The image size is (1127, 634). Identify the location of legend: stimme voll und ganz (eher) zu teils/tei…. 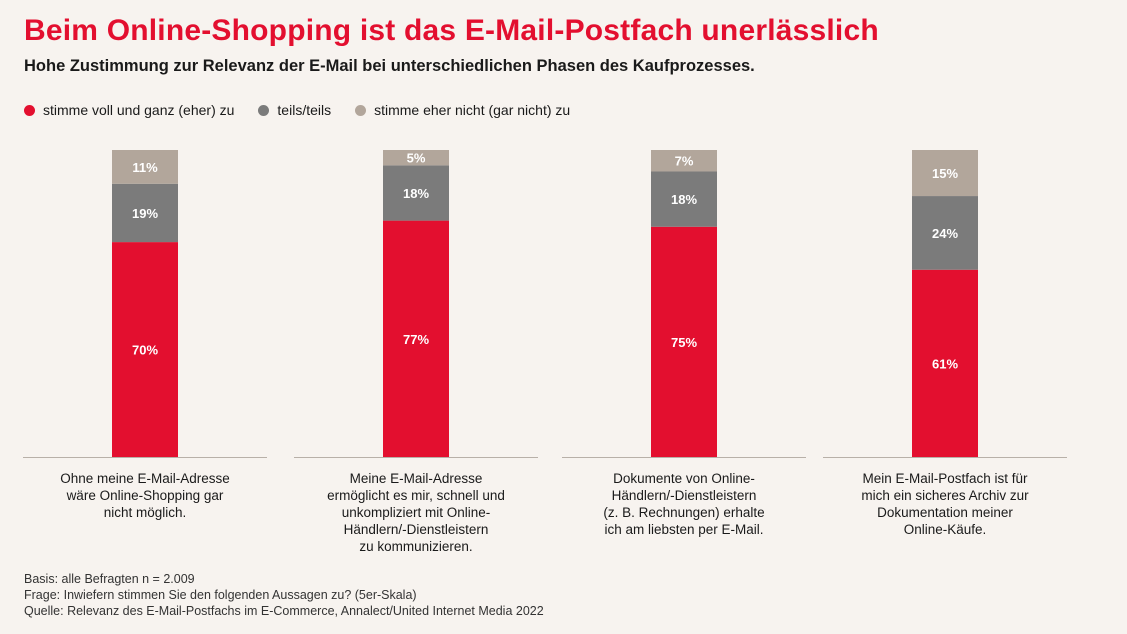
(309, 110).